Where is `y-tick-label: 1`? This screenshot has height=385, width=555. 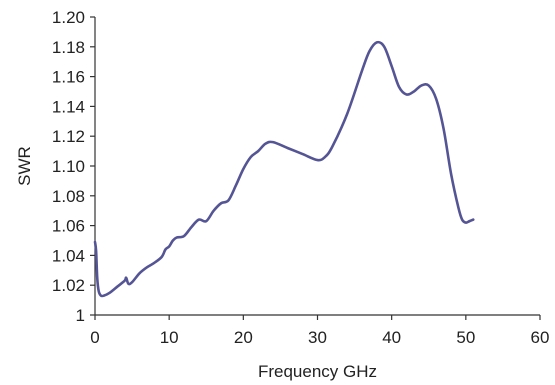
y-tick-label: 1 is located at coordinates (80, 315).